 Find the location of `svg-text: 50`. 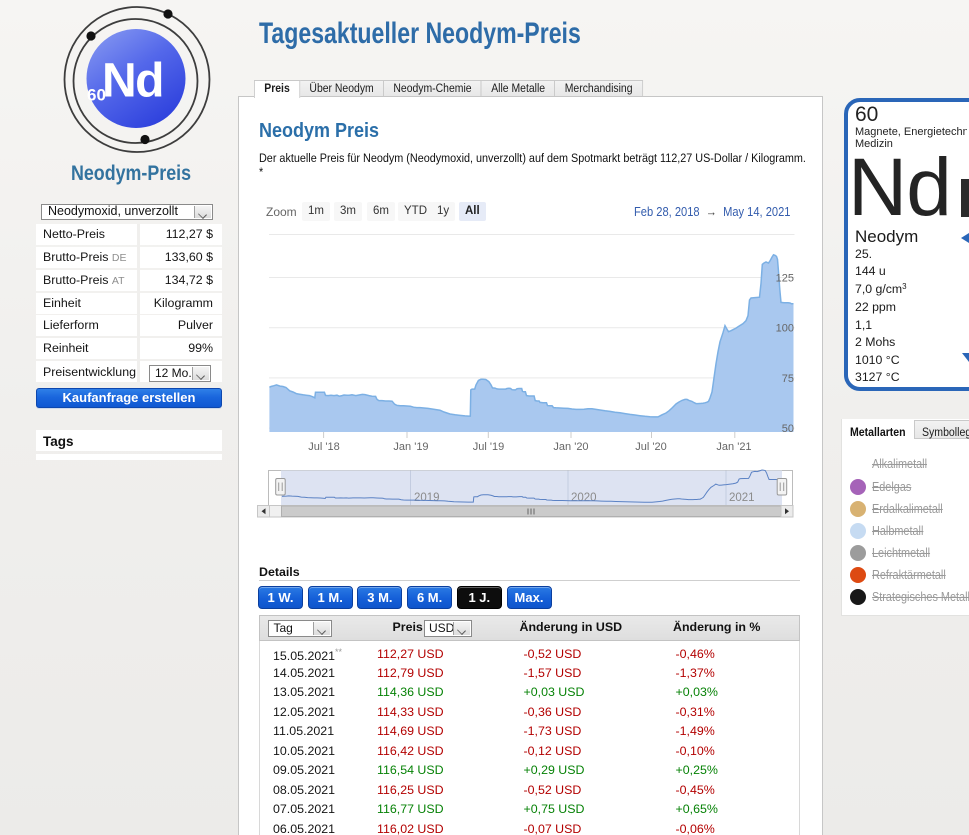

svg-text: 50 is located at coordinates (788, 429).